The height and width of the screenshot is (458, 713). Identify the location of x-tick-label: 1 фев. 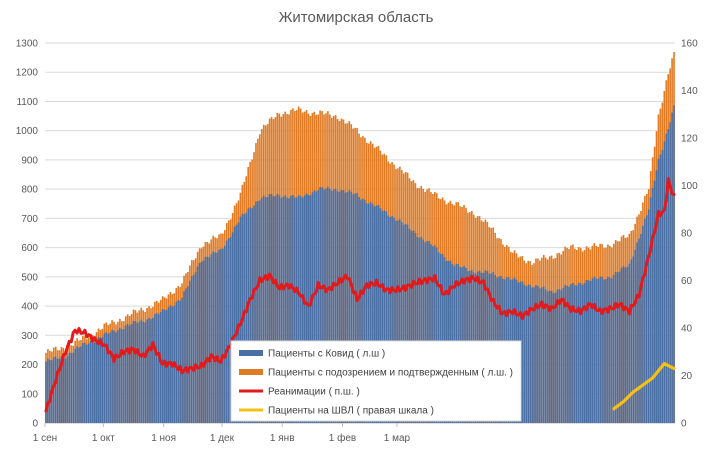
(342, 438).